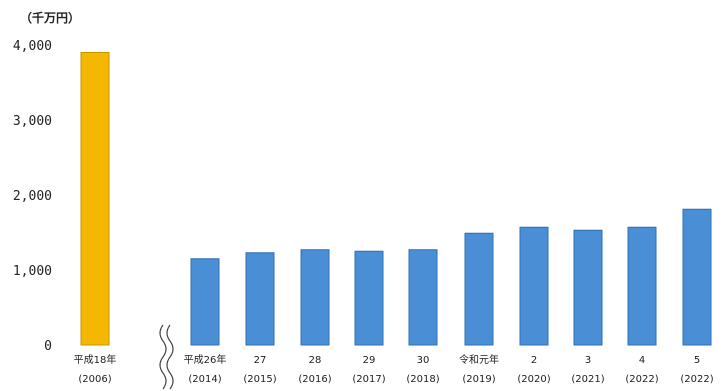  I want to click on y-tick-label: 2,000, so click(32, 196).